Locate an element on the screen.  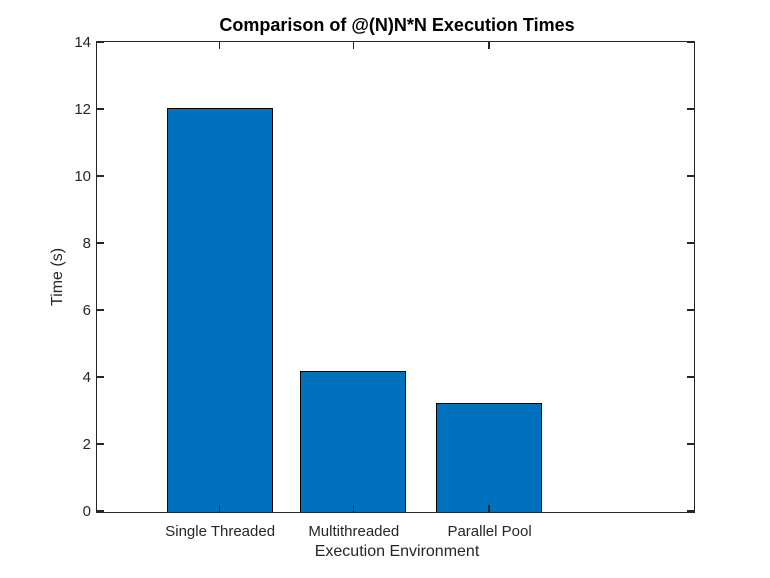
y-tick-label: 12 is located at coordinates (82, 109).